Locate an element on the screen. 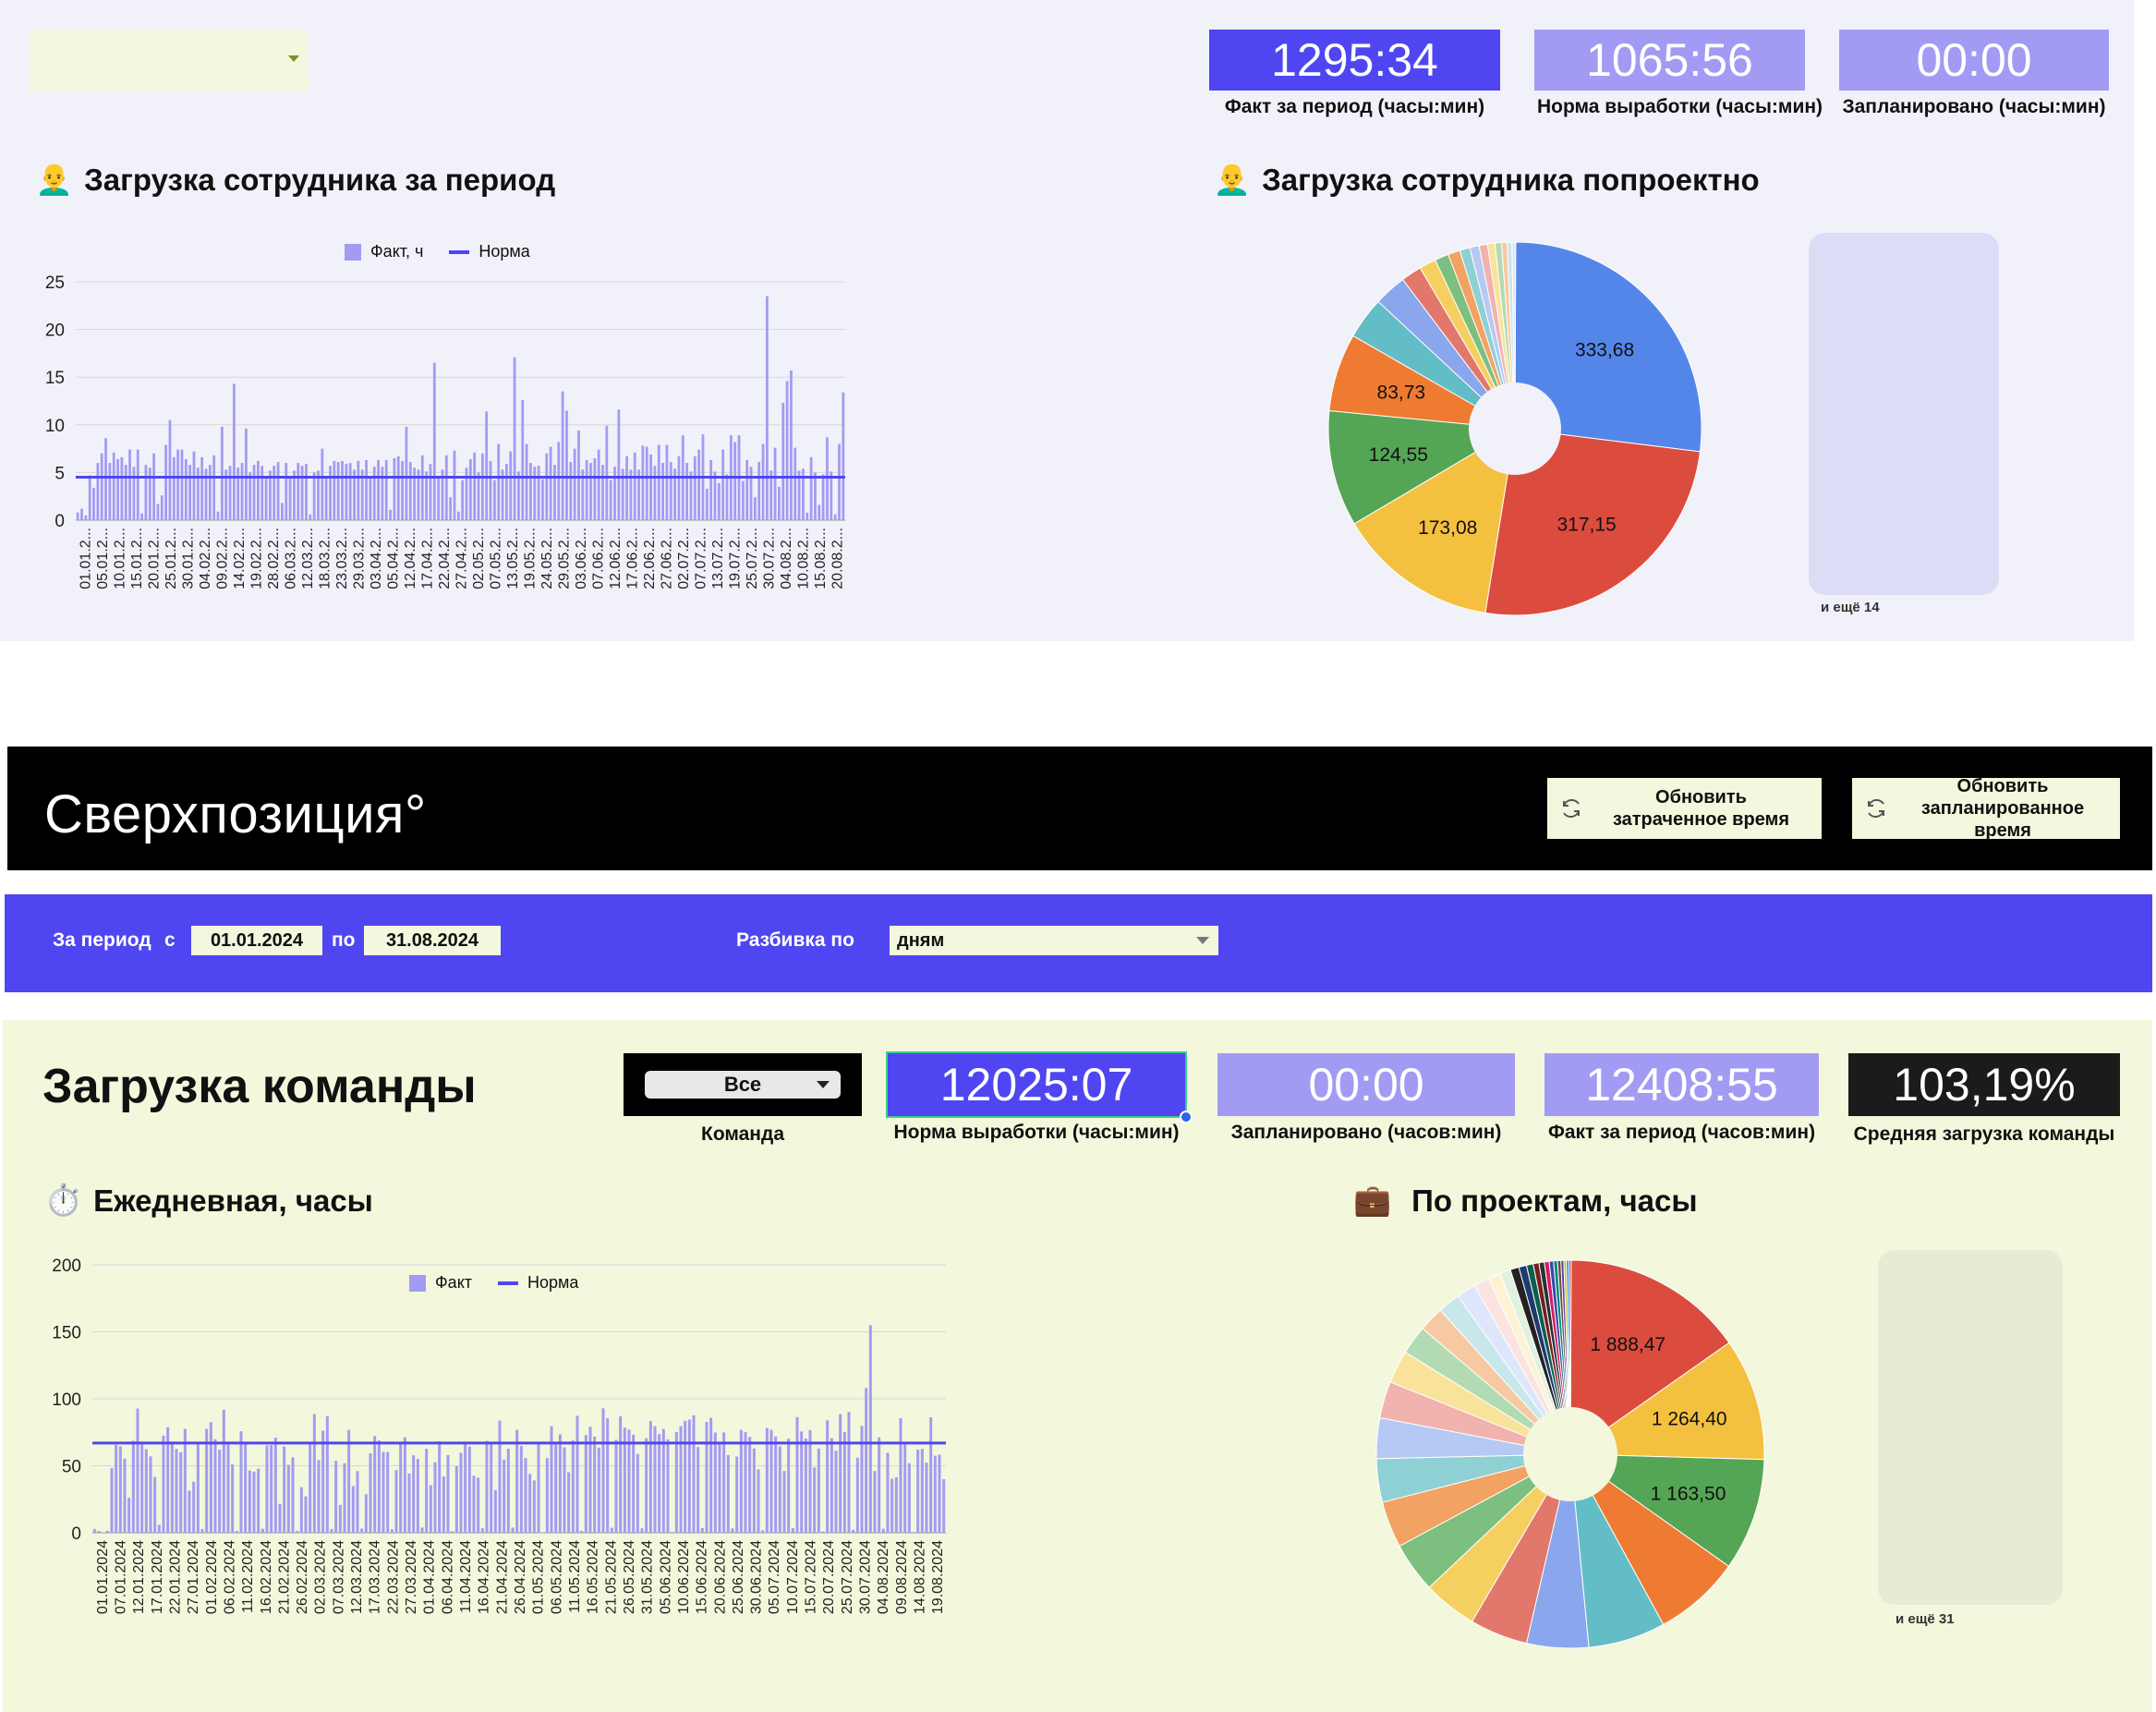 The image size is (2156, 1712). y-tick-label: 0 is located at coordinates (60, 521).